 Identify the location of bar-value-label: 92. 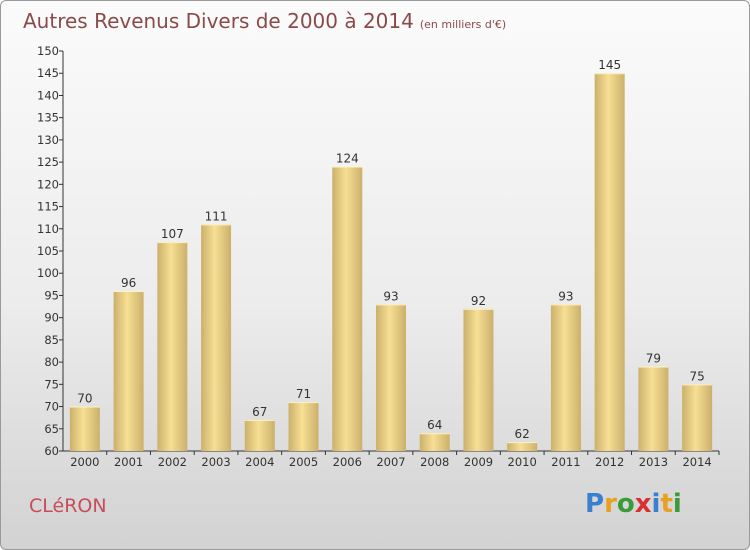
(478, 301).